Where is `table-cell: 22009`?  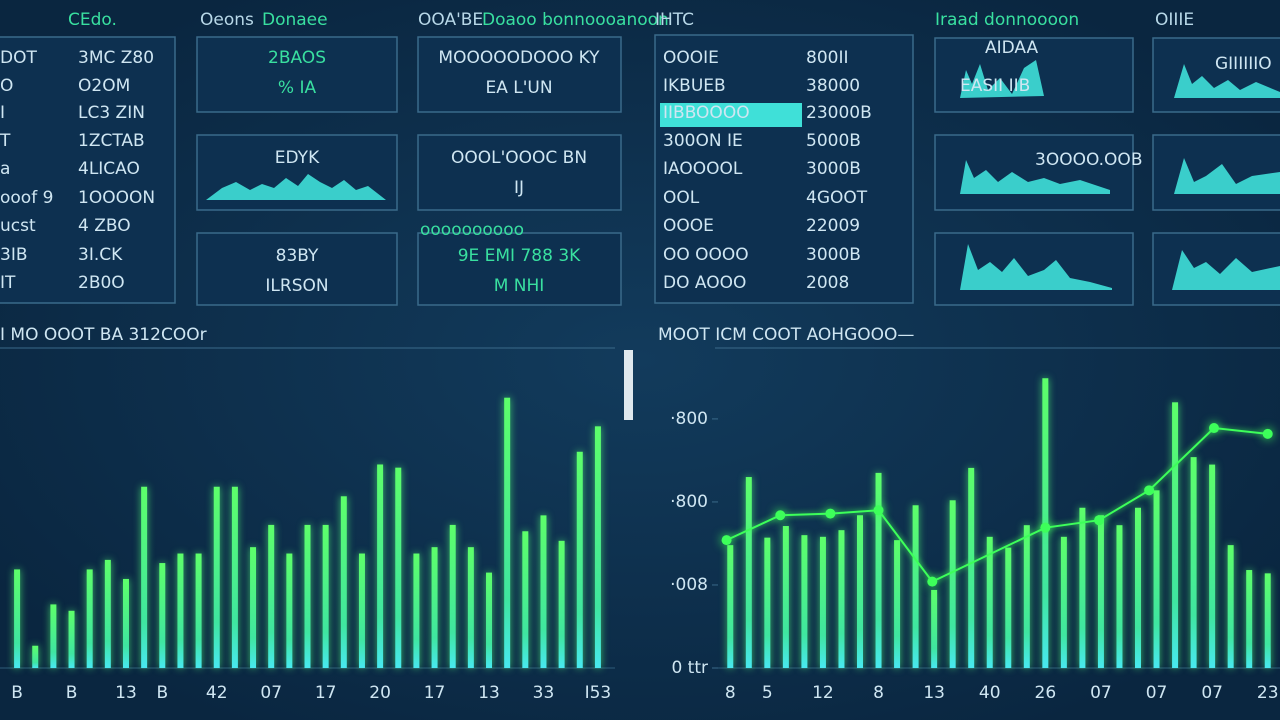 table-cell: 22009 is located at coordinates (833, 226).